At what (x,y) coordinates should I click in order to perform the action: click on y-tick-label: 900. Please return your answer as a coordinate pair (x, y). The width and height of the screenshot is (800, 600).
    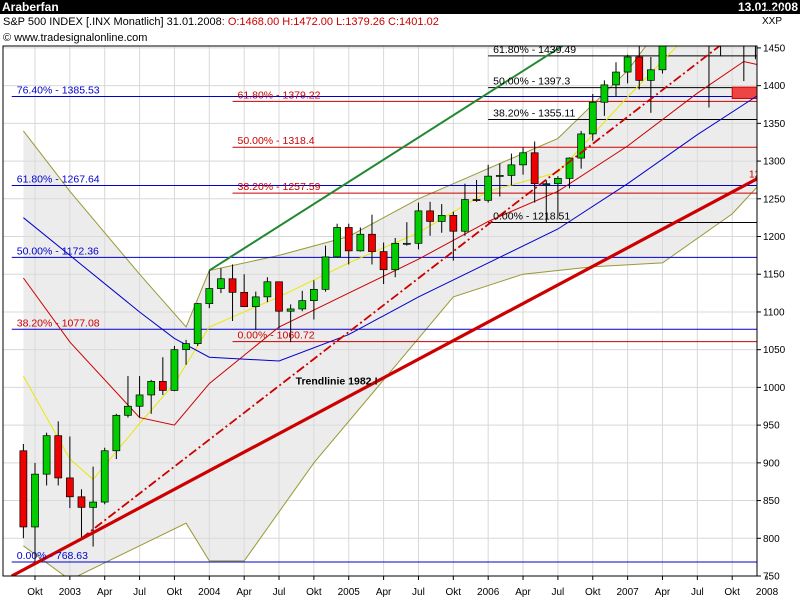
    Looking at the image, I should click on (771, 463).